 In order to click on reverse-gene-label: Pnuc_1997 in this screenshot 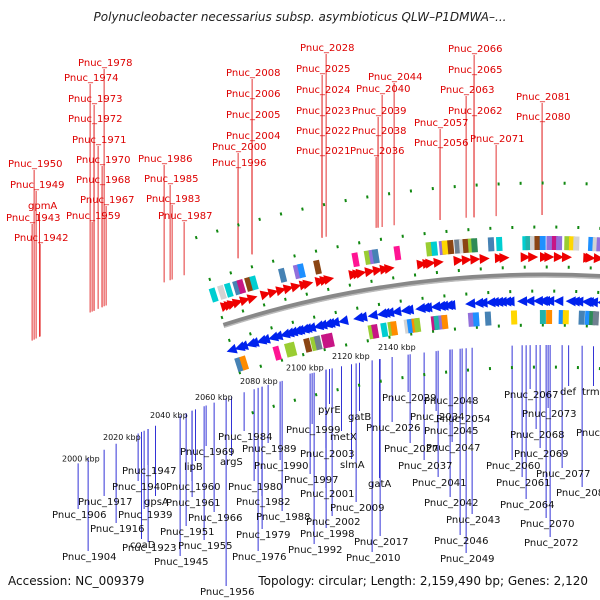, I will do `click(311, 480)`.